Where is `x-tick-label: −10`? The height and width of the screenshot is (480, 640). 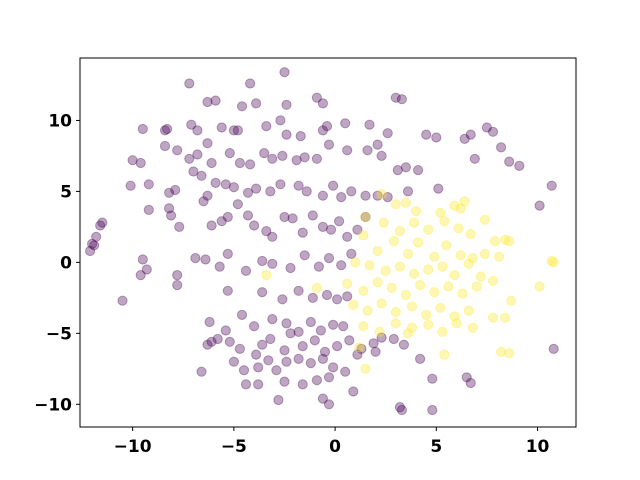
x-tick-label: −10 is located at coordinates (133, 447).